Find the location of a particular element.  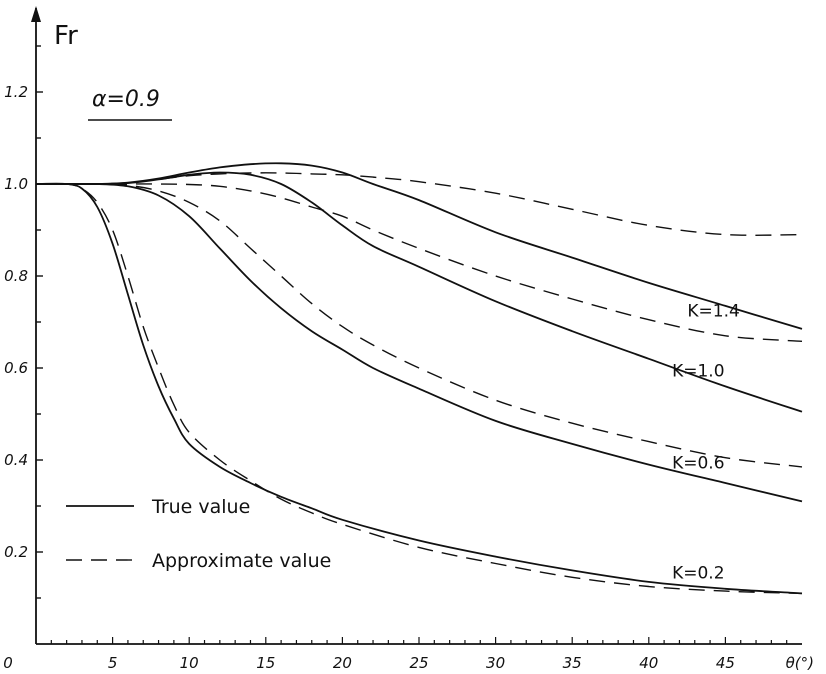

curve-label: K=0.2 is located at coordinates (698, 574).